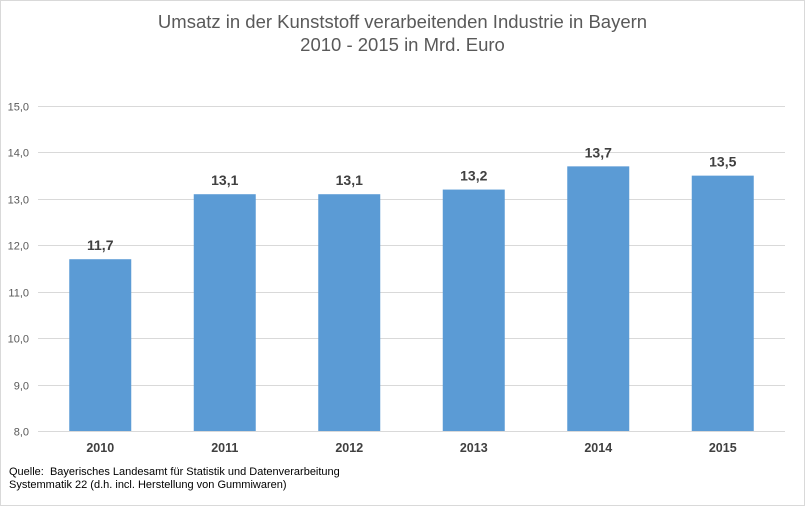  Describe the element at coordinates (402, 44) in the screenshot. I see `chart-subtitle: 2010 - 2015 in Mrd. Euro` at that location.